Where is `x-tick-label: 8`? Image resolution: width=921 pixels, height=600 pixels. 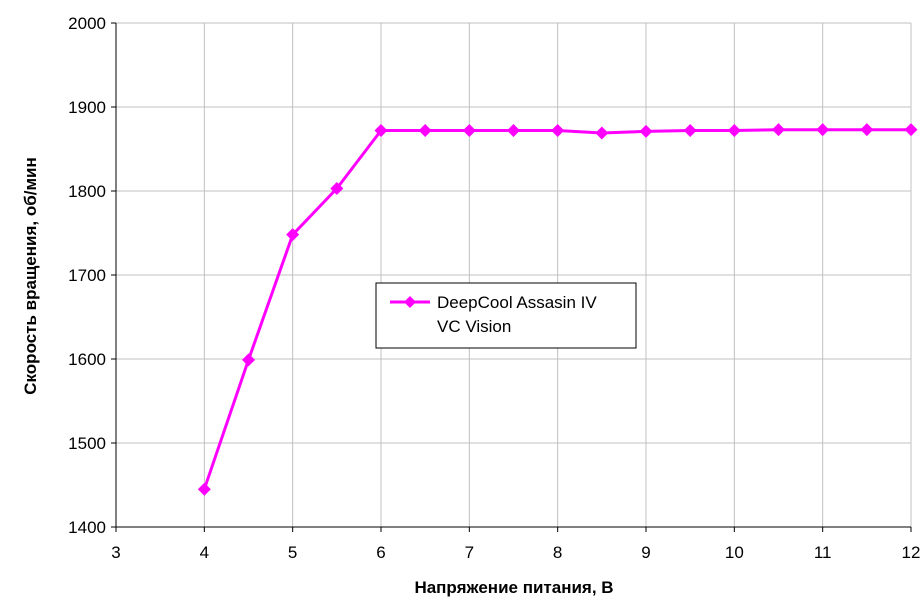
x-tick-label: 8 is located at coordinates (557, 552).